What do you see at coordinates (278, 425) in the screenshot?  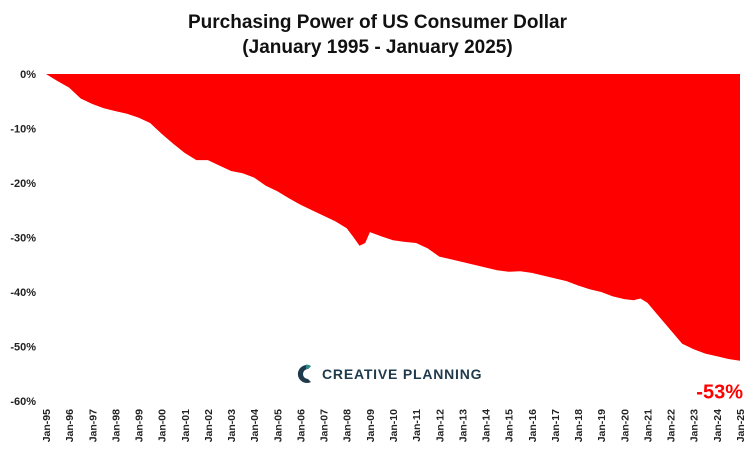 I see `x-tick-label: Jan-05` at bounding box center [278, 425].